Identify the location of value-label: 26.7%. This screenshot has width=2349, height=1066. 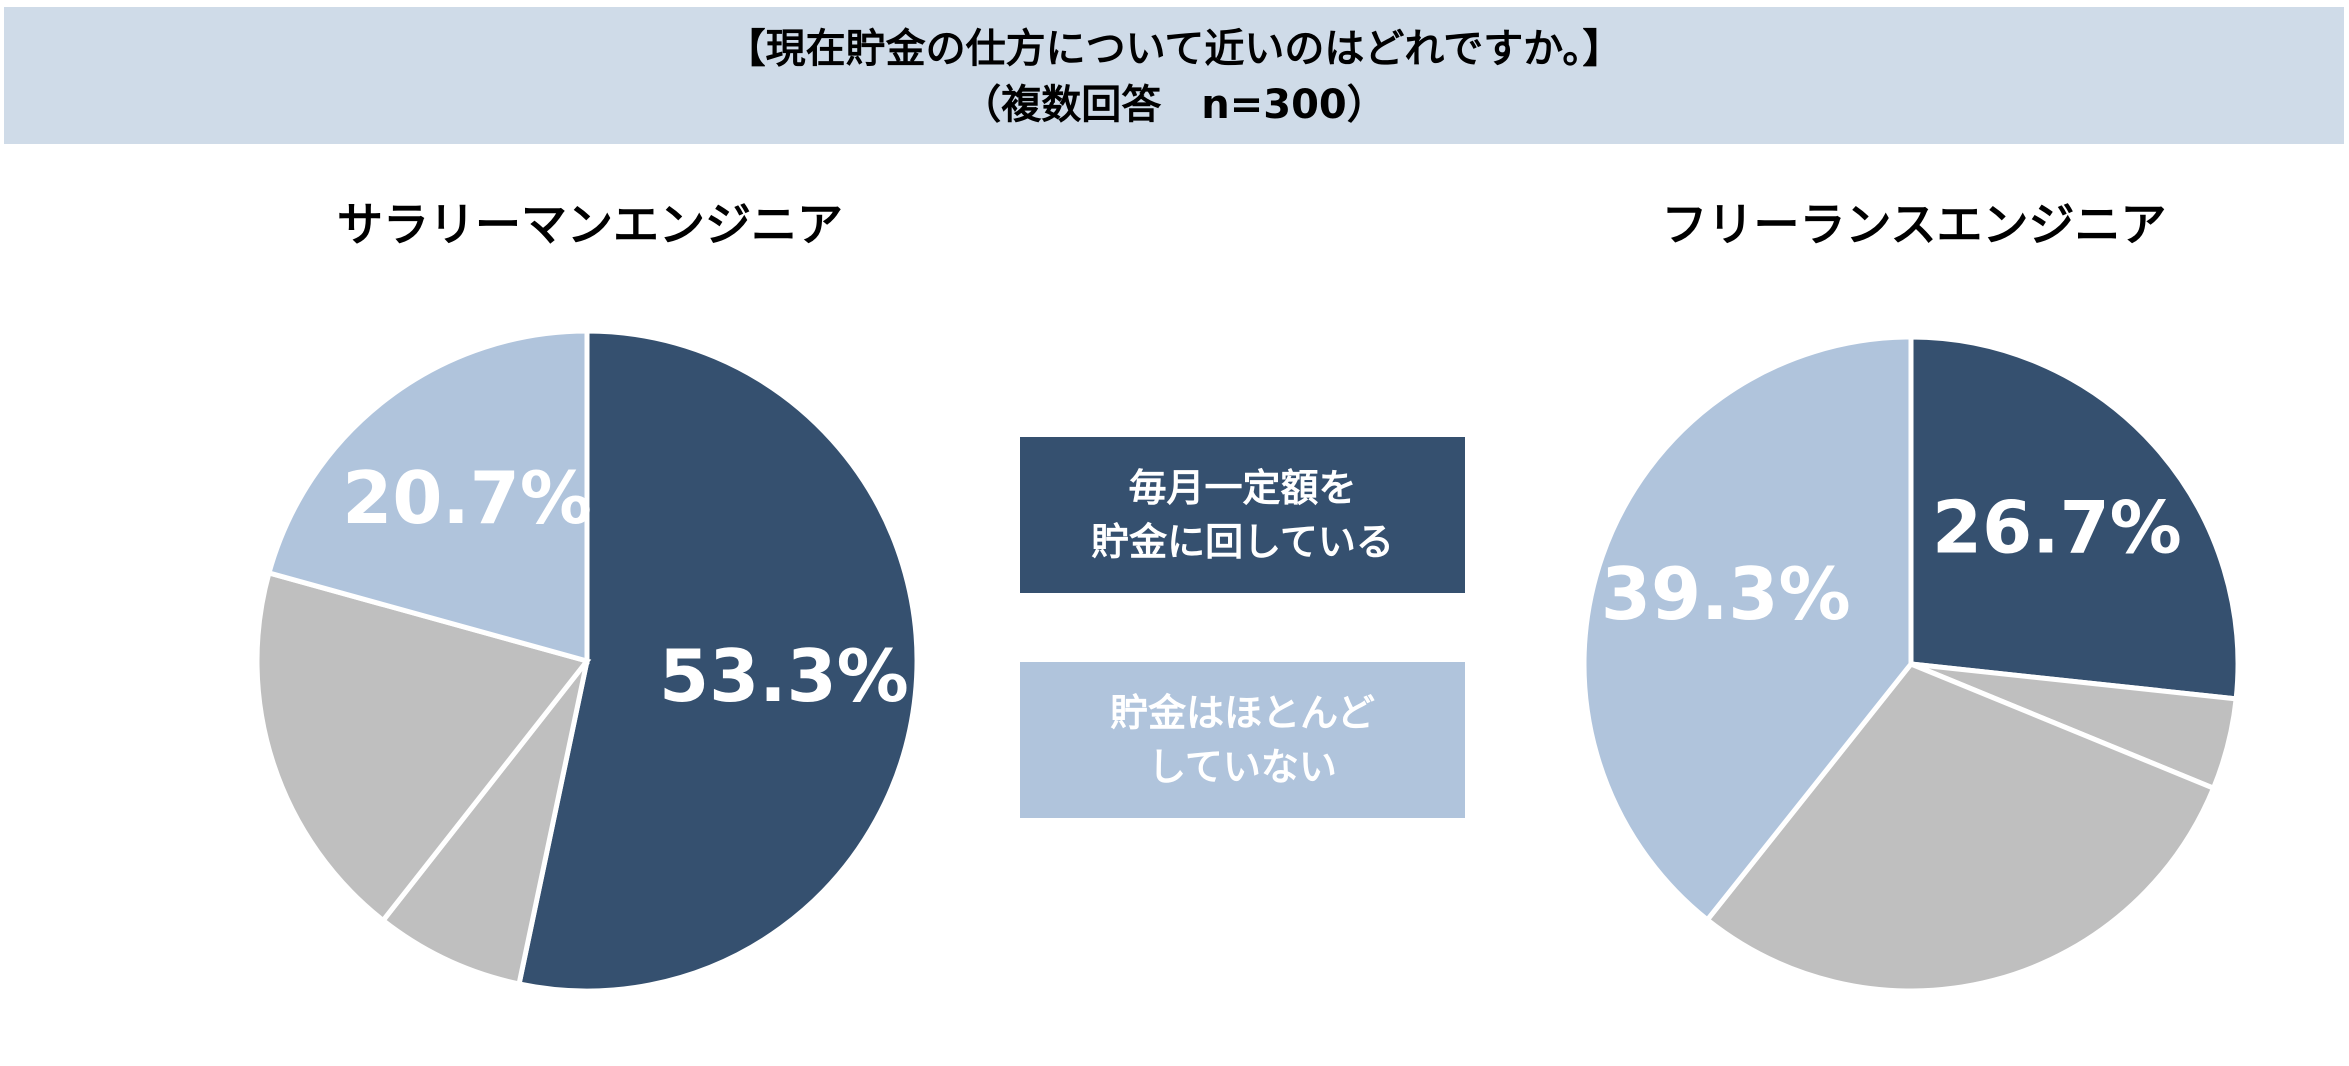
(2057, 527).